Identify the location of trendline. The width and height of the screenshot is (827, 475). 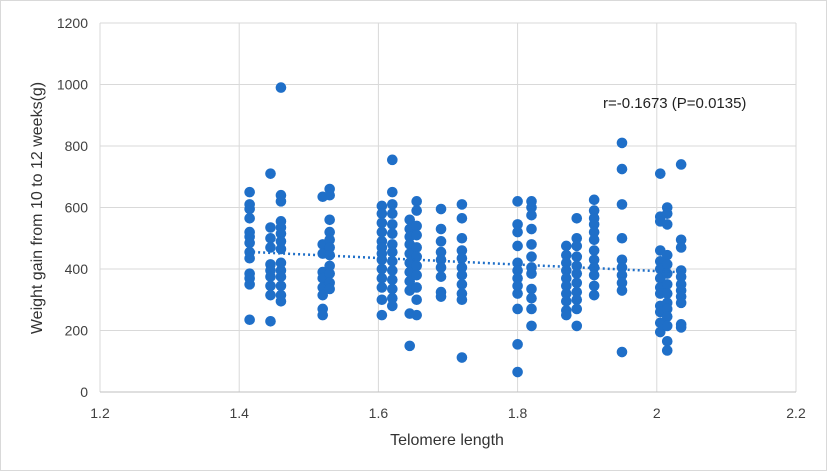
(465, 262).